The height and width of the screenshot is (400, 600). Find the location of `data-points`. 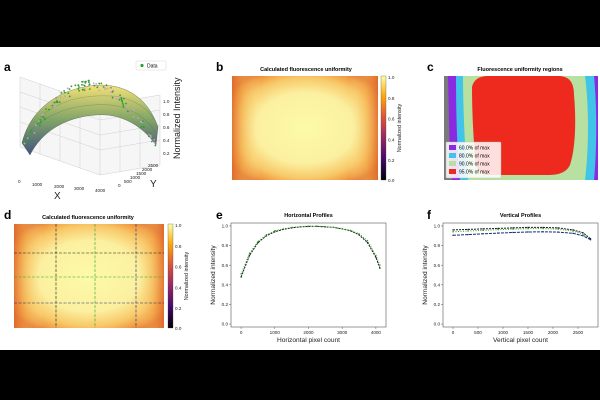

data-points is located at coordinates (90, 113).